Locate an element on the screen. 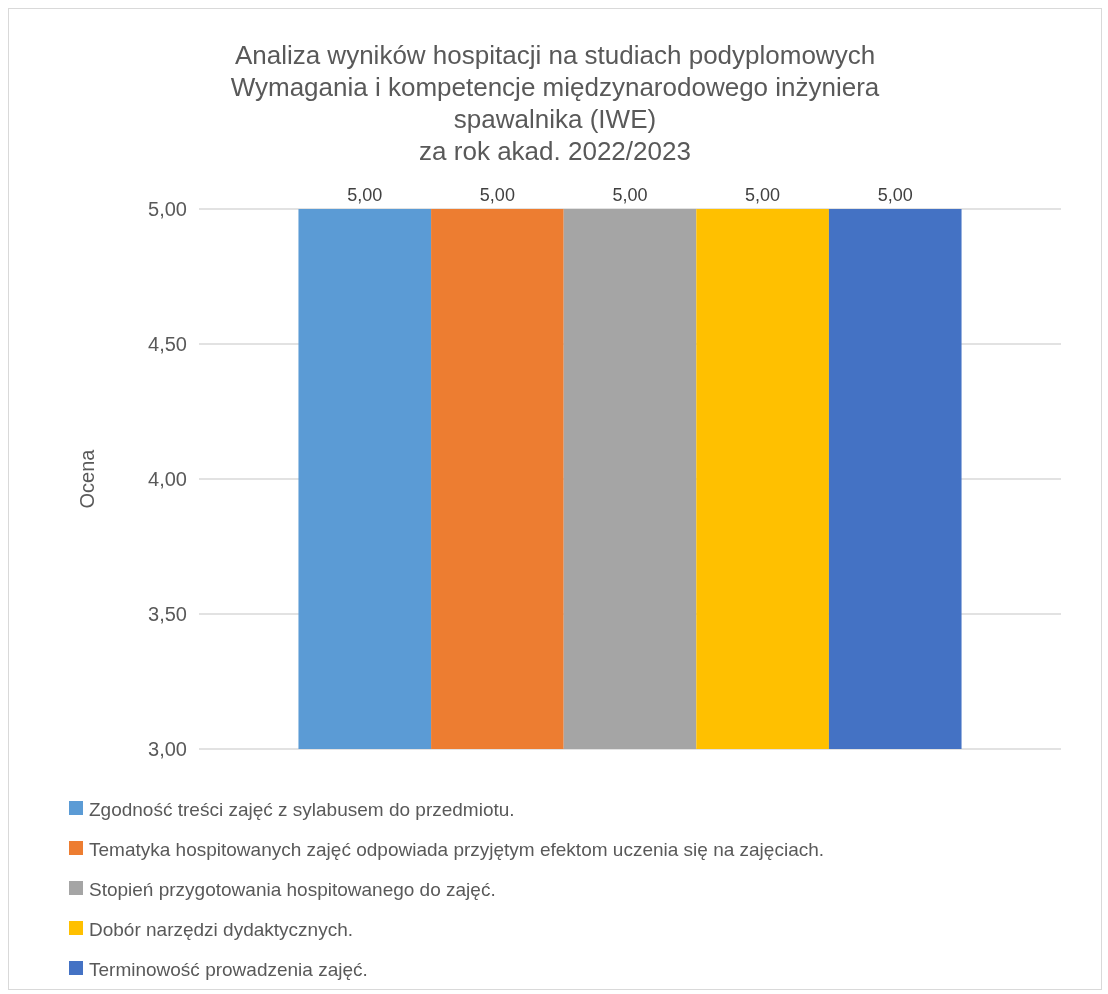 The image size is (1108, 994). legend-label: Tematyka hospitowanych zajęć odpowiada przyjętym efektom uczenia się na zajęciach. is located at coordinates (457, 849).